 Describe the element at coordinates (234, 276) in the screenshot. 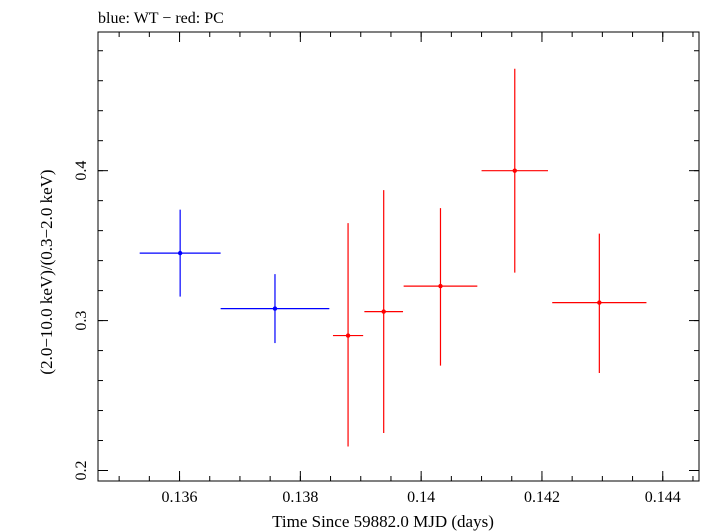

I see `series-wt` at that location.